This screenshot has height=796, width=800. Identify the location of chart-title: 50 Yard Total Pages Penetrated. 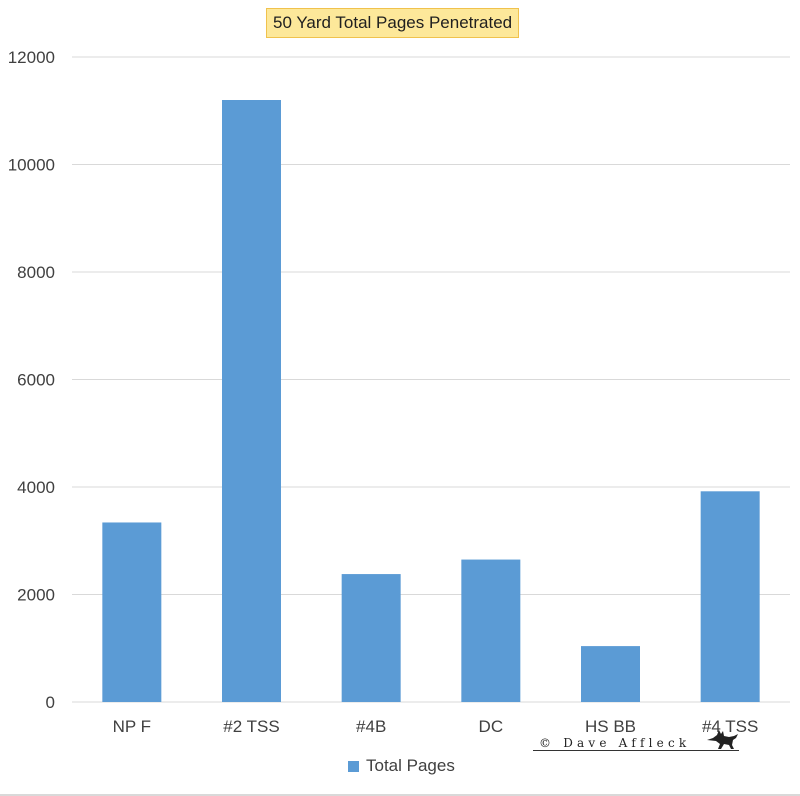
(393, 23).